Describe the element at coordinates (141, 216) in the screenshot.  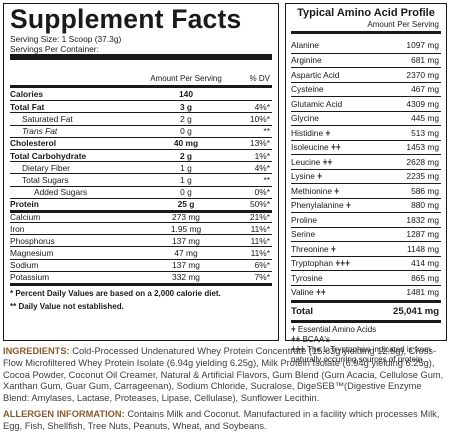
I see `nutrient-row: Calcium 273 mg 21%*` at that location.